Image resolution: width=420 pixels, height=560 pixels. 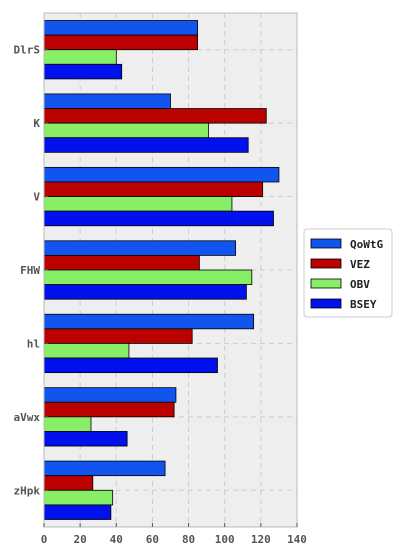 What do you see at coordinates (27, 50) in the screenshot?
I see `y-tick-label: DlrS` at bounding box center [27, 50].